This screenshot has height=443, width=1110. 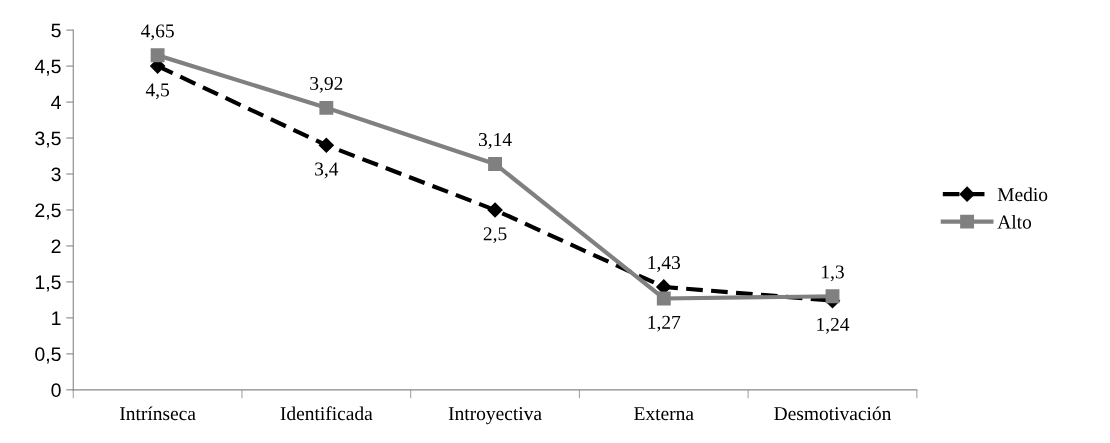 I want to click on data-label: 1,24, so click(x=833, y=325).